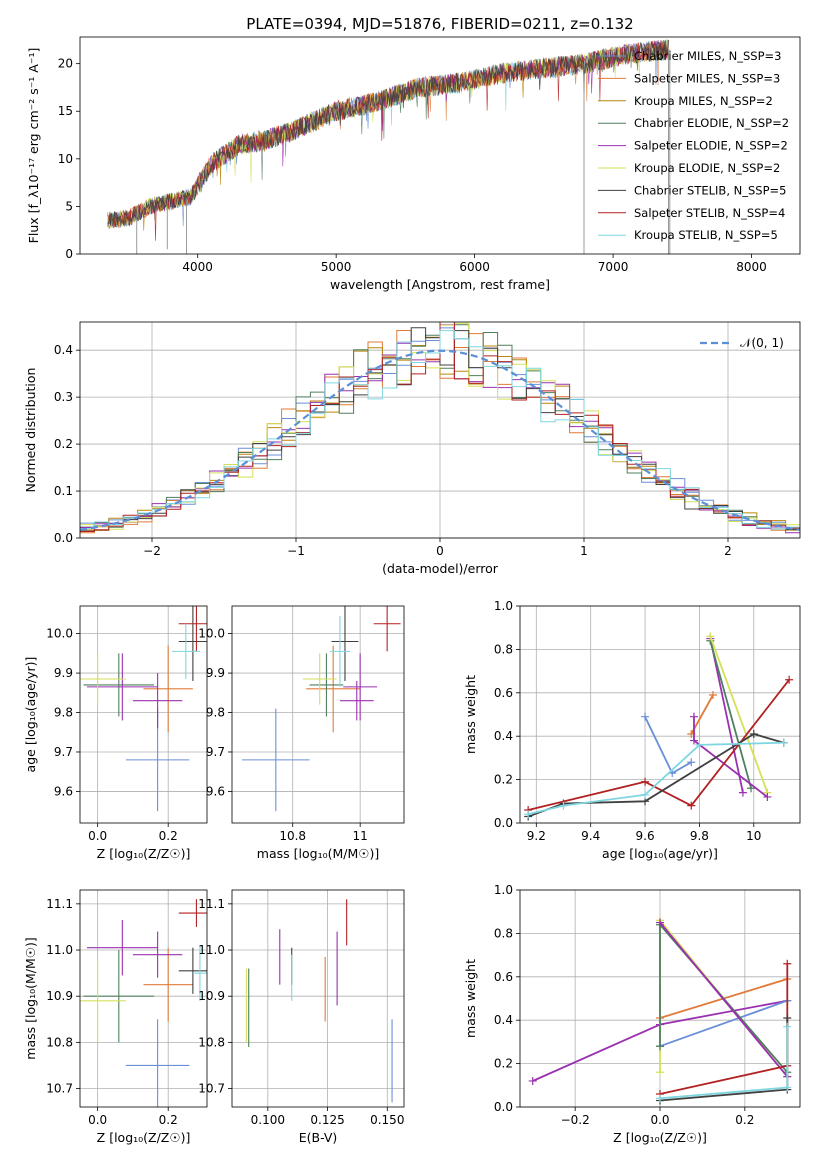 This screenshot has width=819, height=1170. What do you see at coordinates (440, 551) in the screenshot?
I see `x-tick-label: 0` at bounding box center [440, 551].